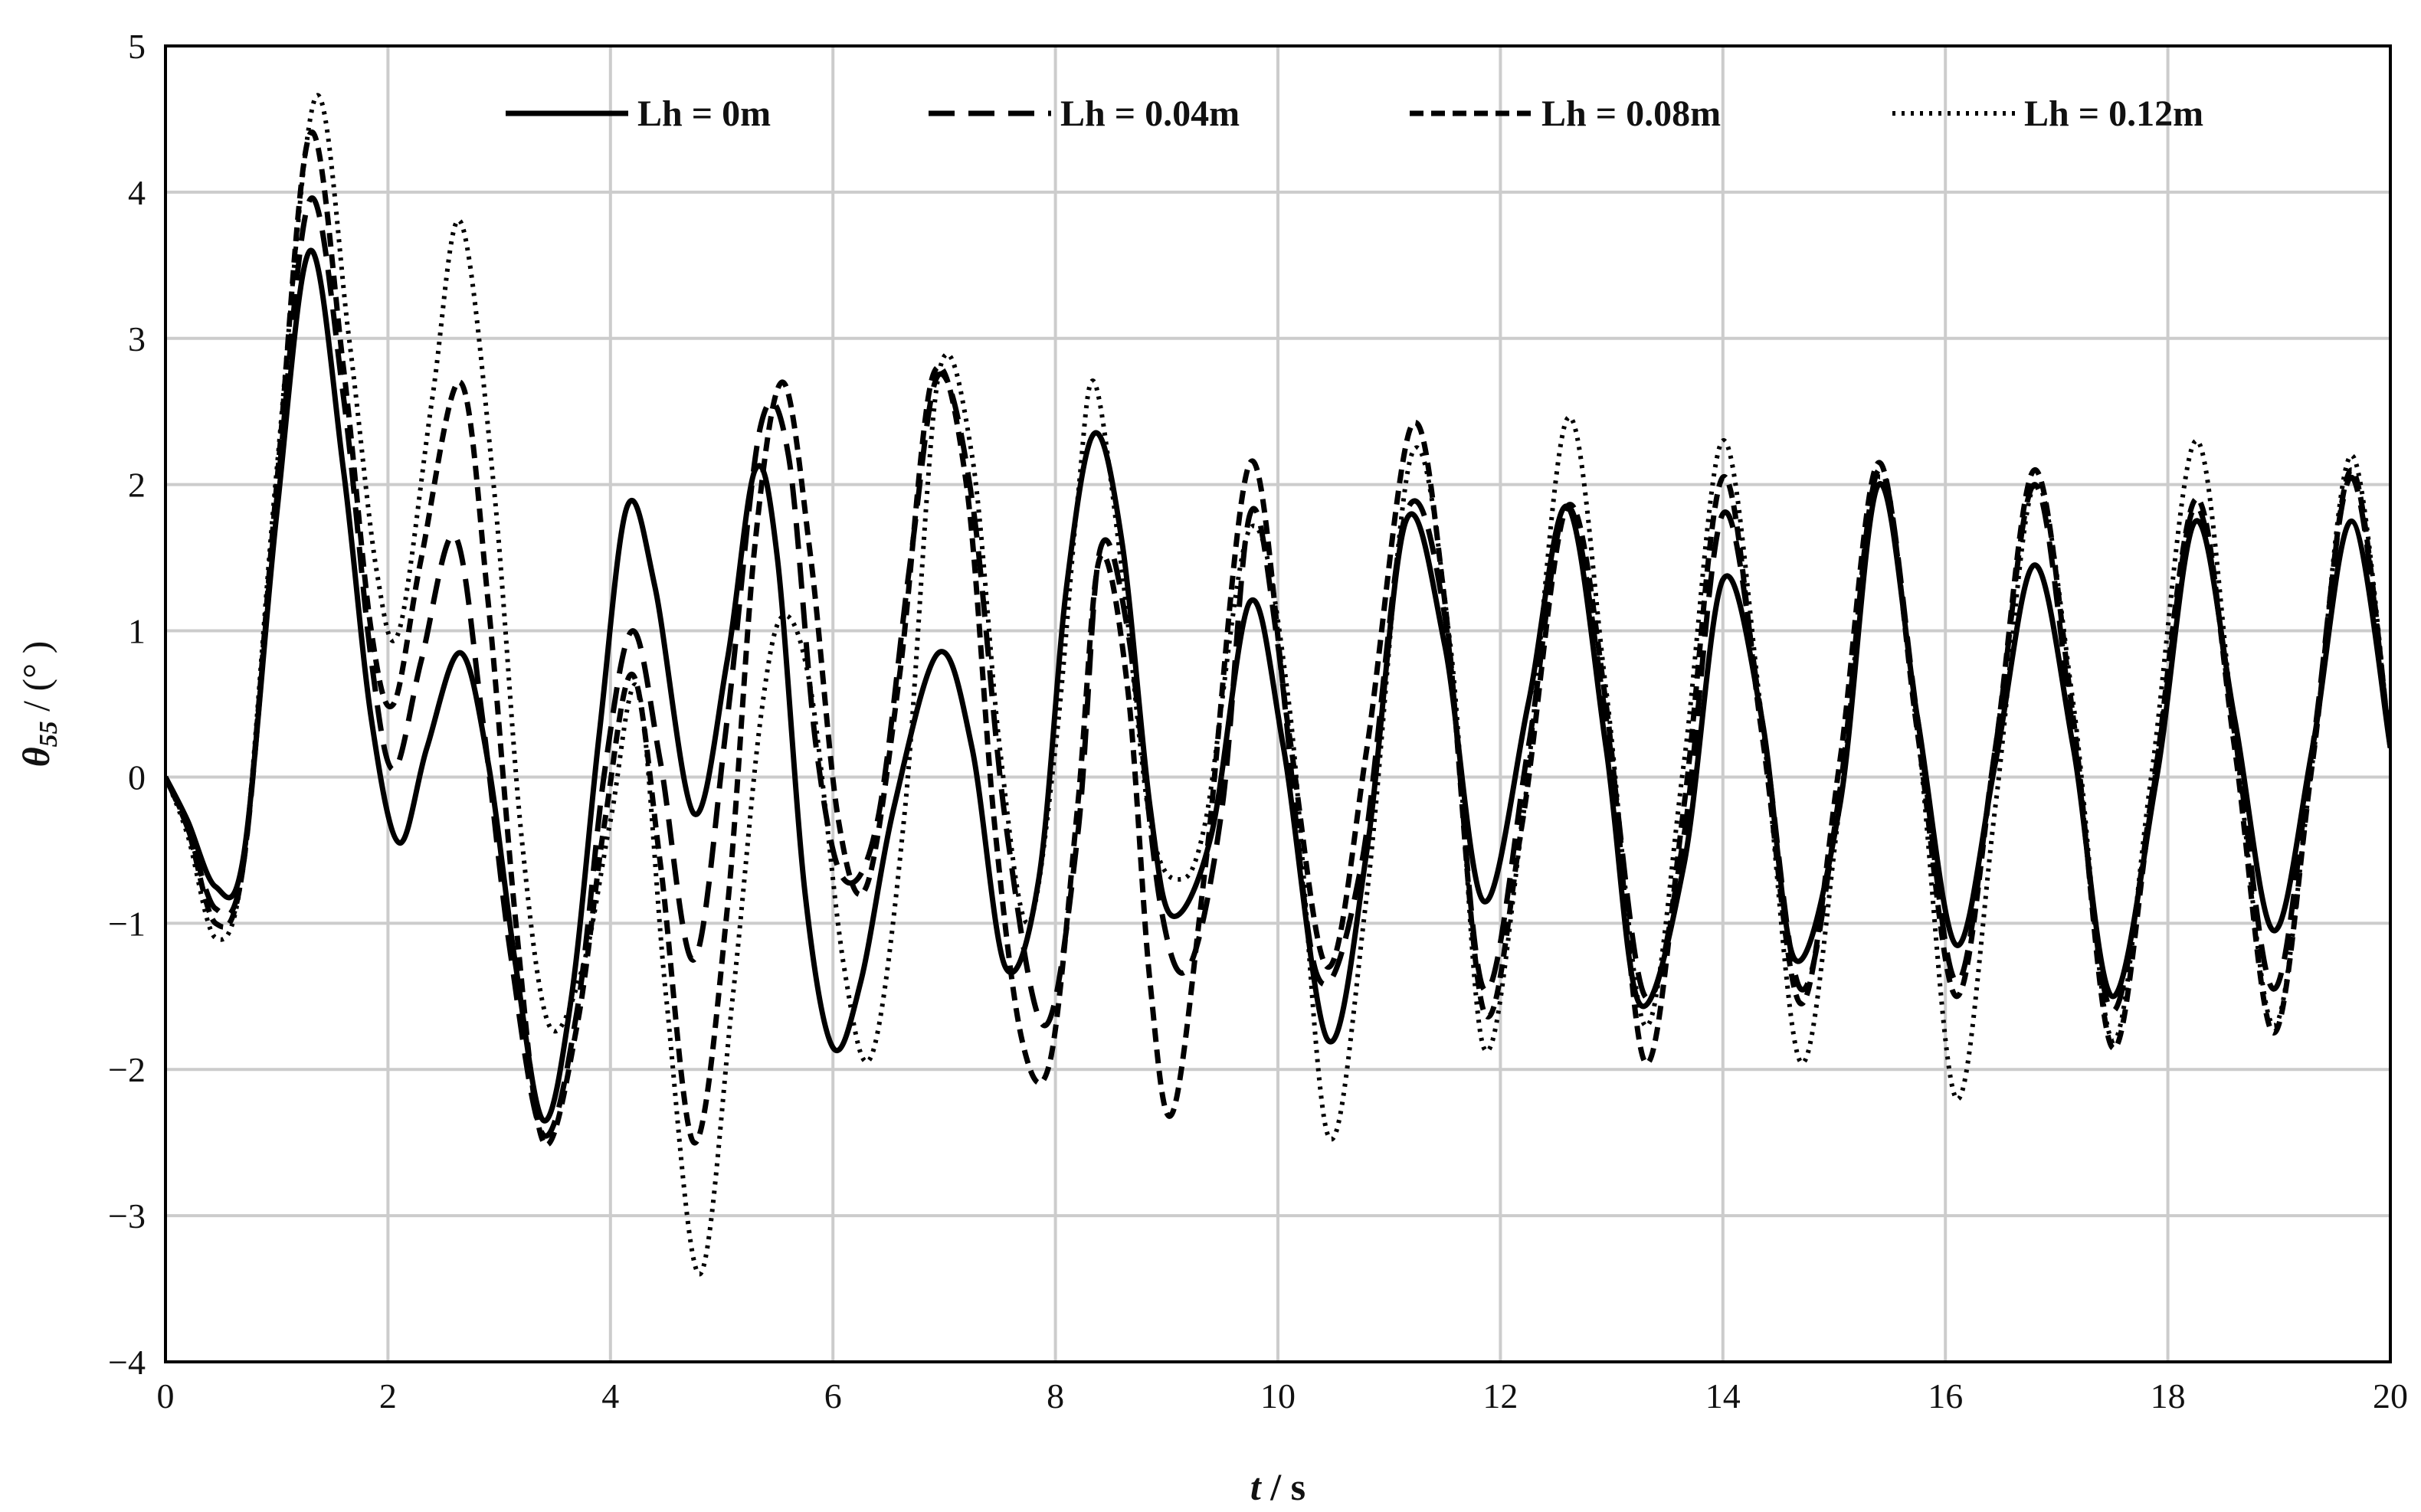 This screenshot has height=1512, width=2421. I want to click on legend-label-2: Lh = 0.08m, so click(1631, 114).